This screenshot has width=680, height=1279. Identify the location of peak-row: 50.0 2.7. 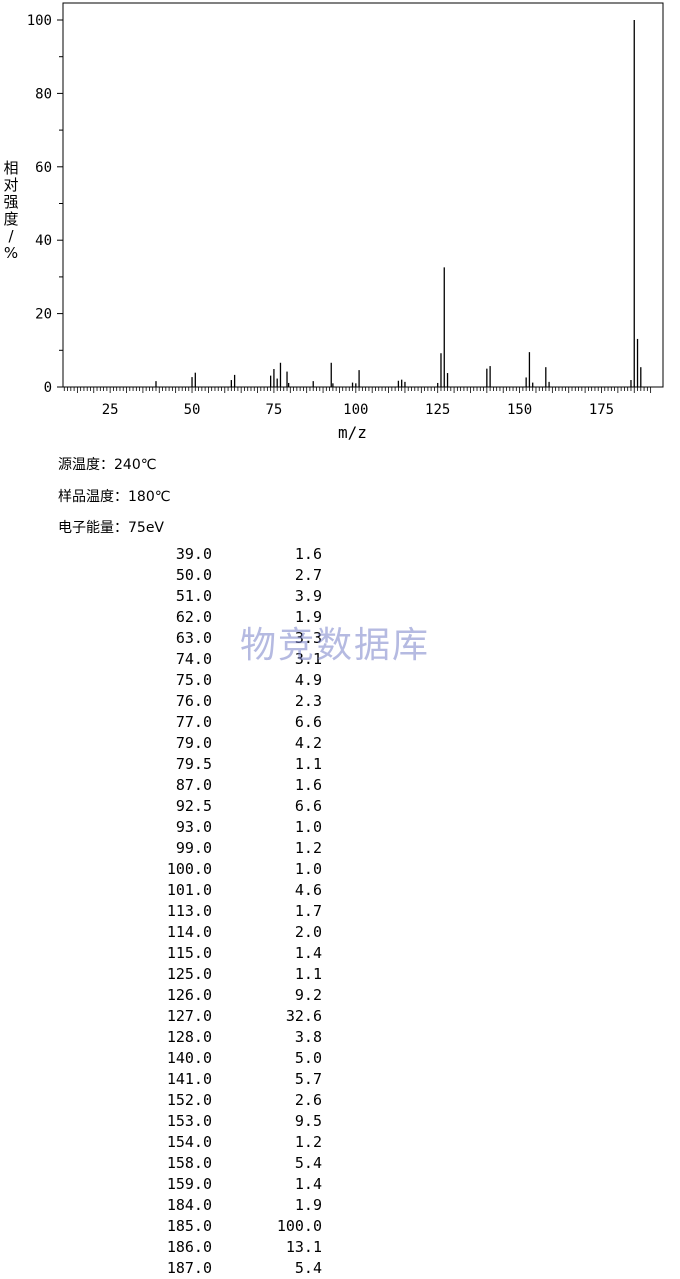
(170, 575).